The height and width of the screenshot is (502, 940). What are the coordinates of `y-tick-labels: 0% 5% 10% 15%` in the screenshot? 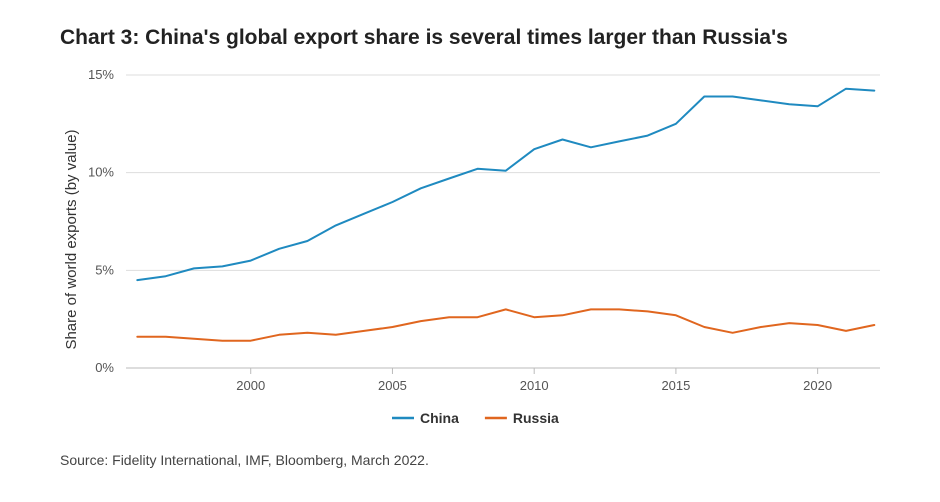 It's located at (101, 221).